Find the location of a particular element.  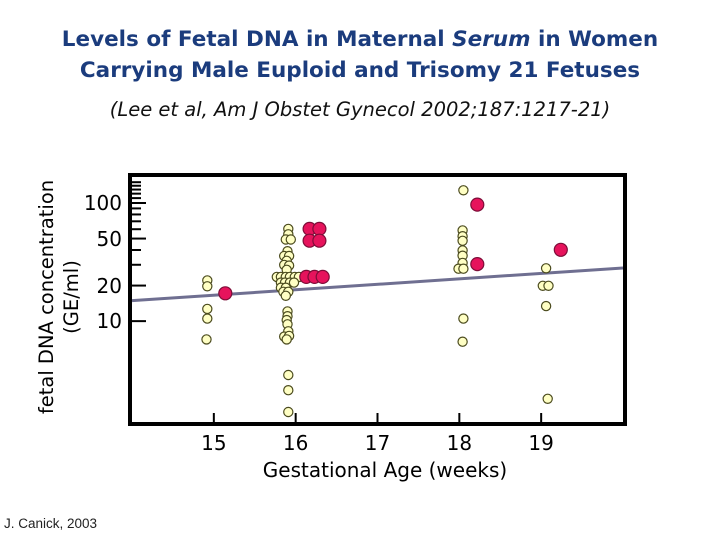

y-tick-label-10: 10 is located at coordinates (109, 321).